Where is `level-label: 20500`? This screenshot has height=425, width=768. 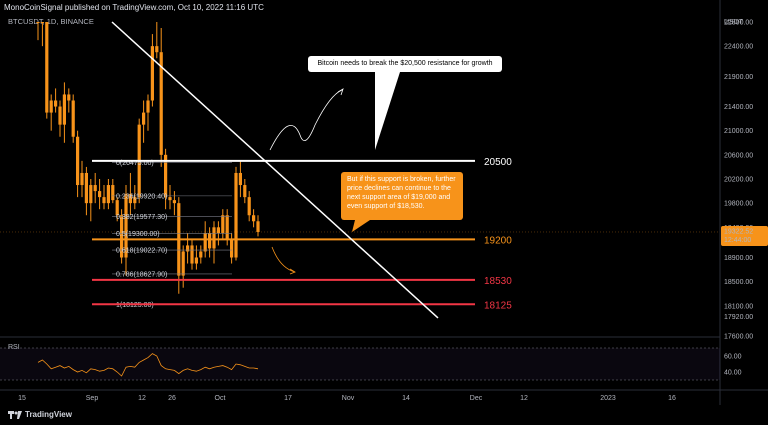 level-label: 20500 is located at coordinates (498, 162).